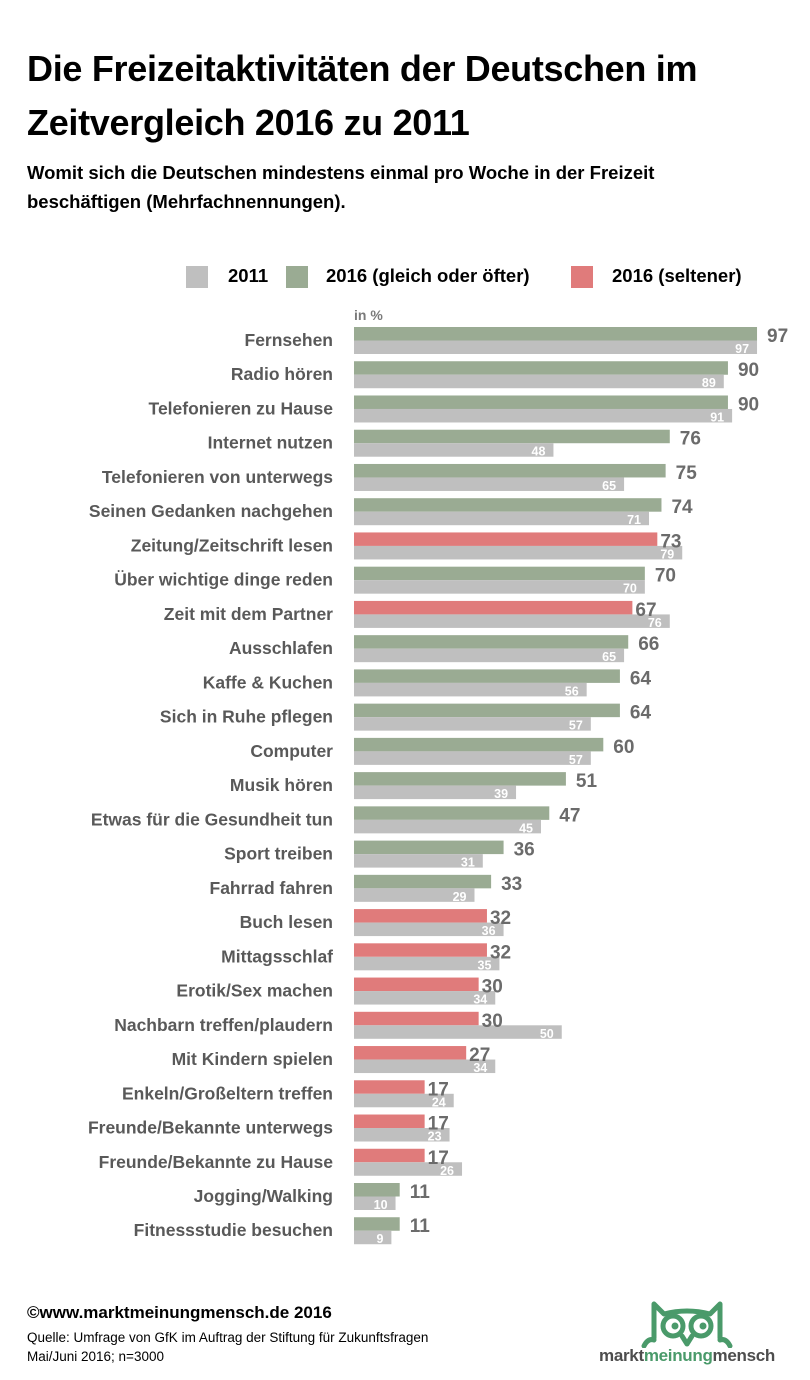  I want to click on copyright: ©www.marktmeinungmensch.de 2016, so click(179, 1312).